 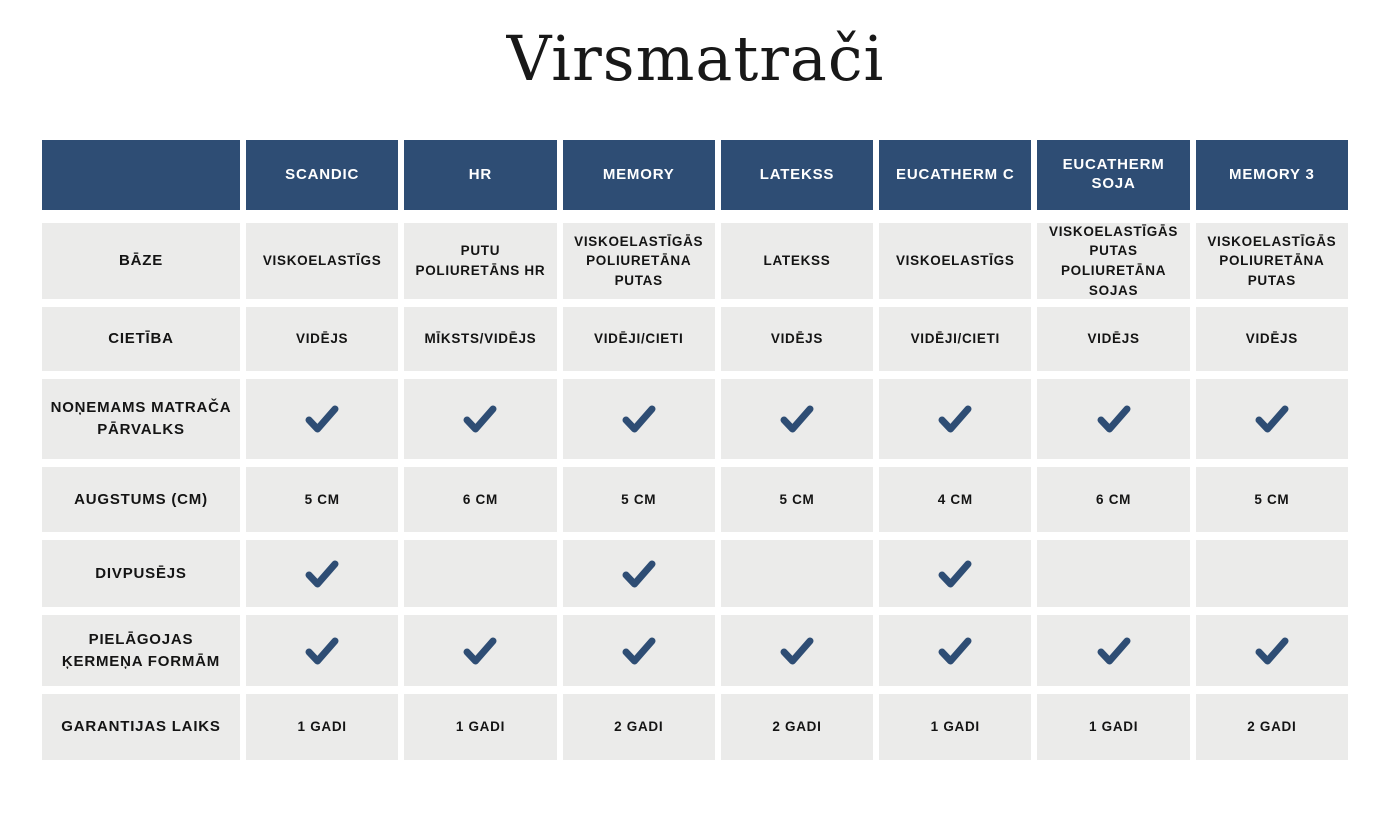 I want to click on table-cell-divpus-js-hr, so click(x=480, y=573).